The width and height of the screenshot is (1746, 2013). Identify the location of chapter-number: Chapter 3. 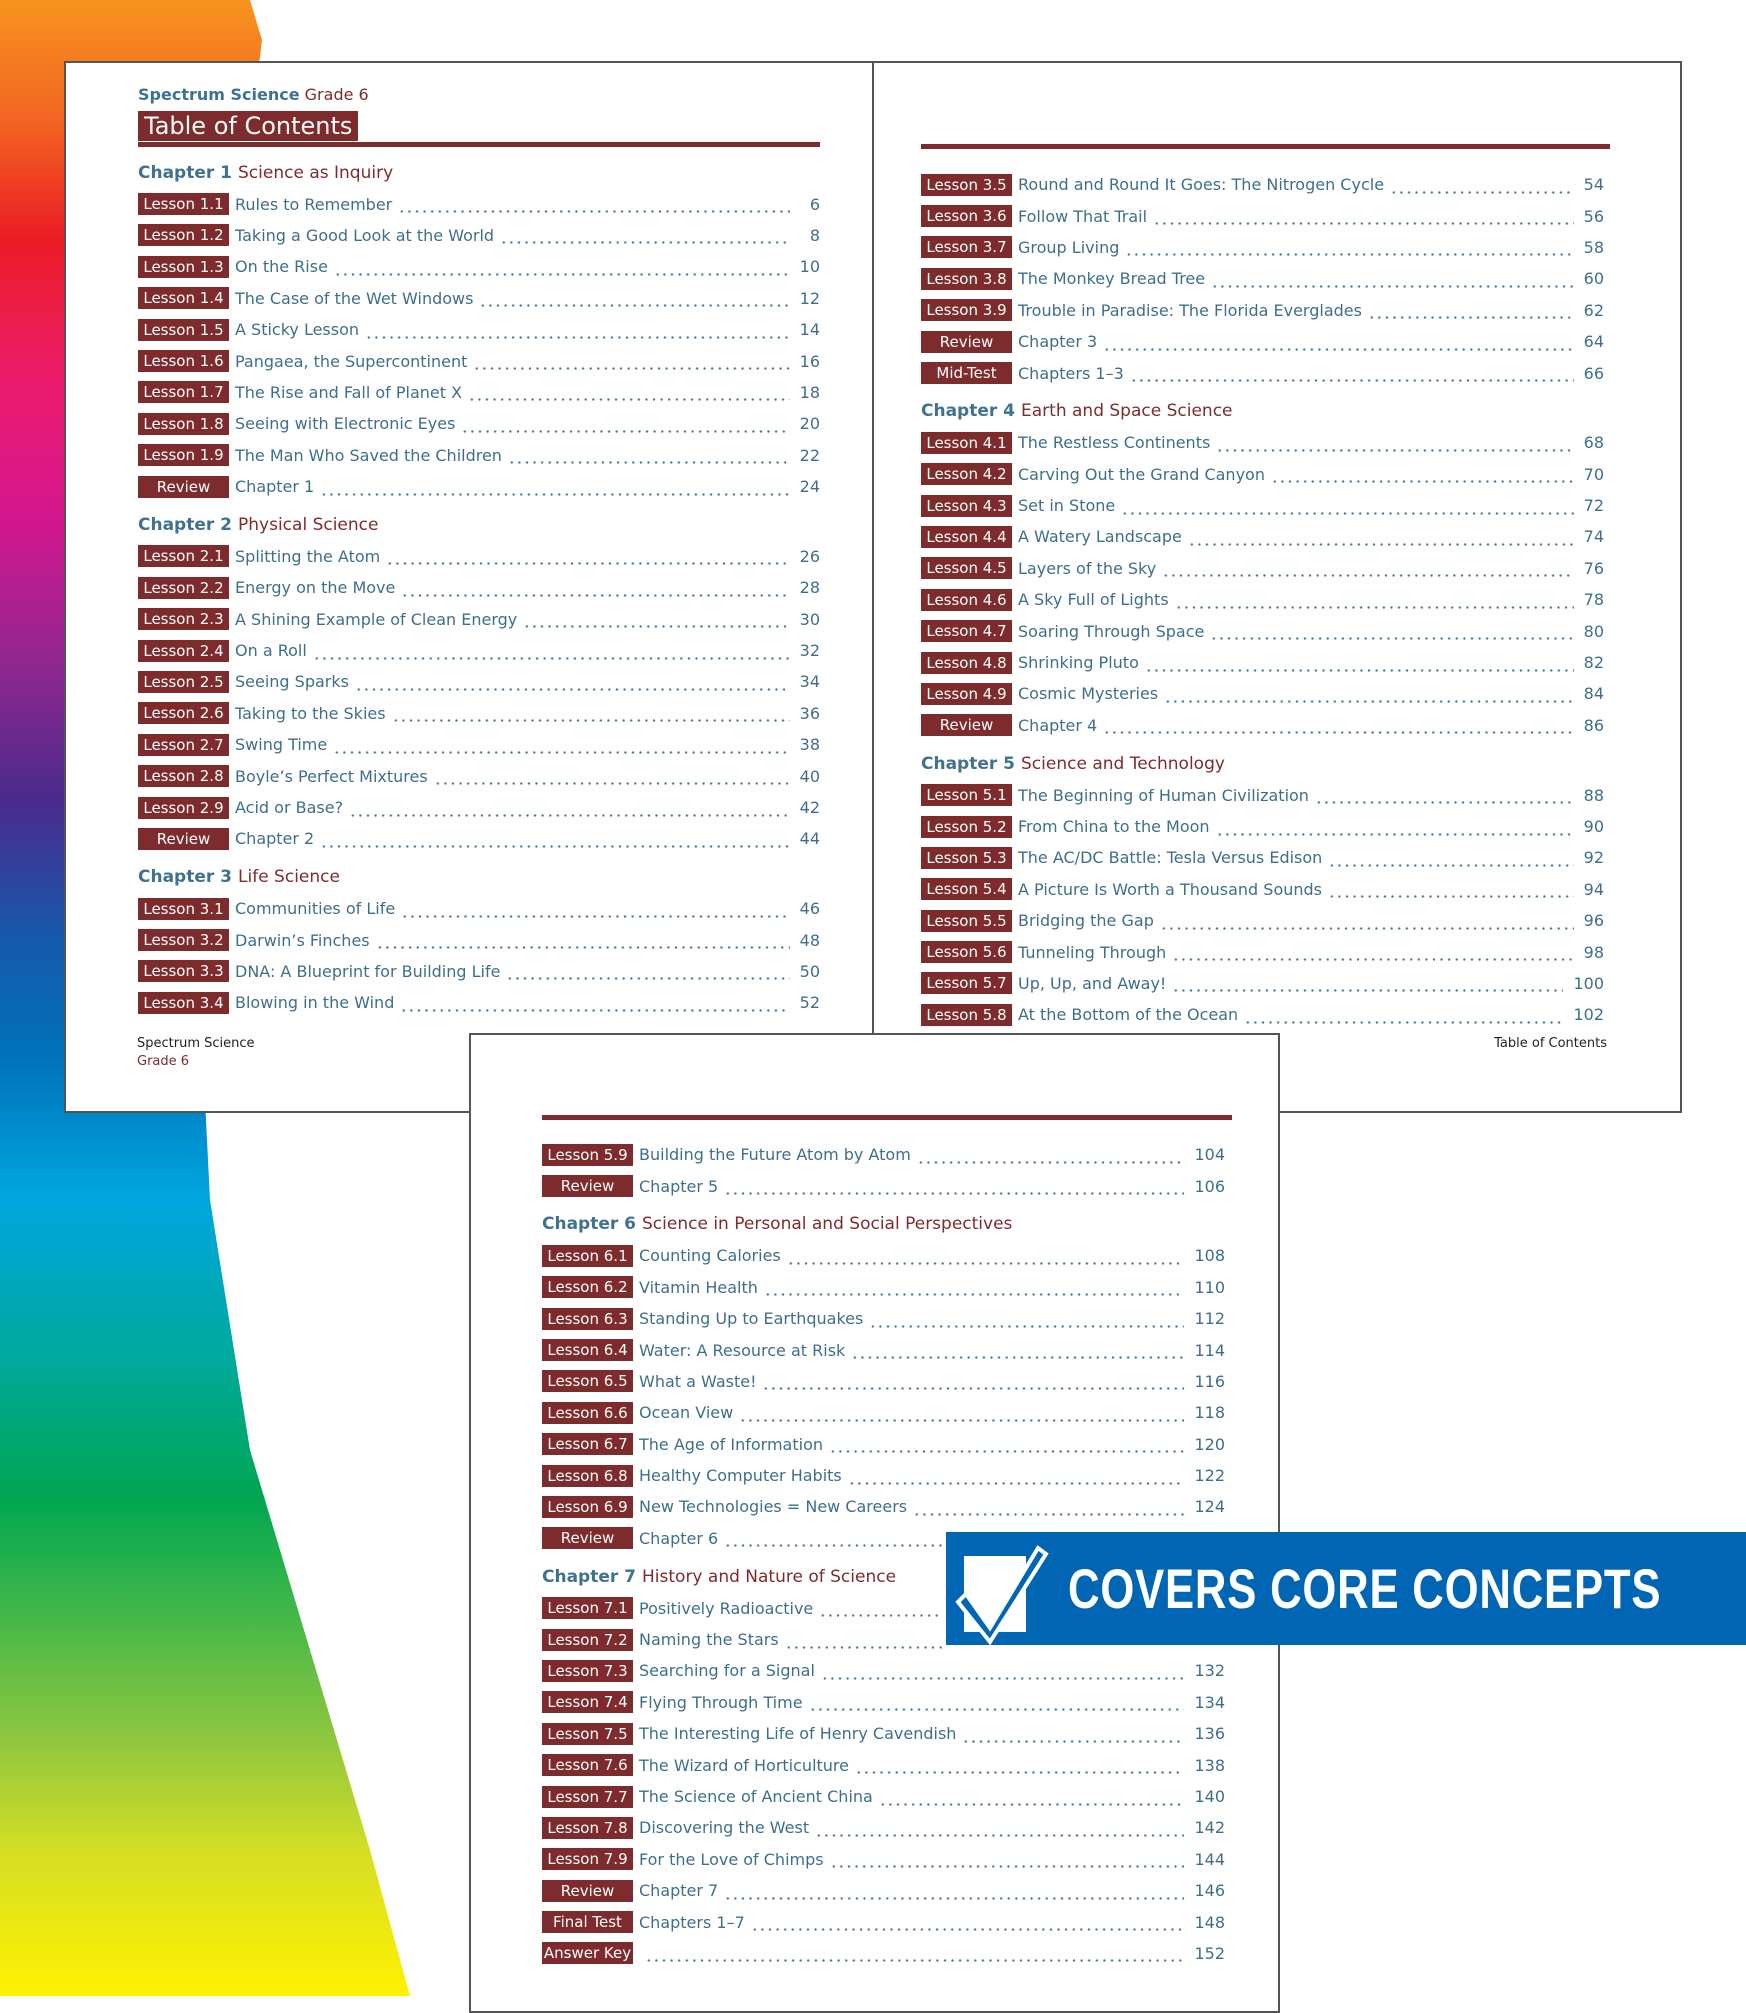
(185, 877).